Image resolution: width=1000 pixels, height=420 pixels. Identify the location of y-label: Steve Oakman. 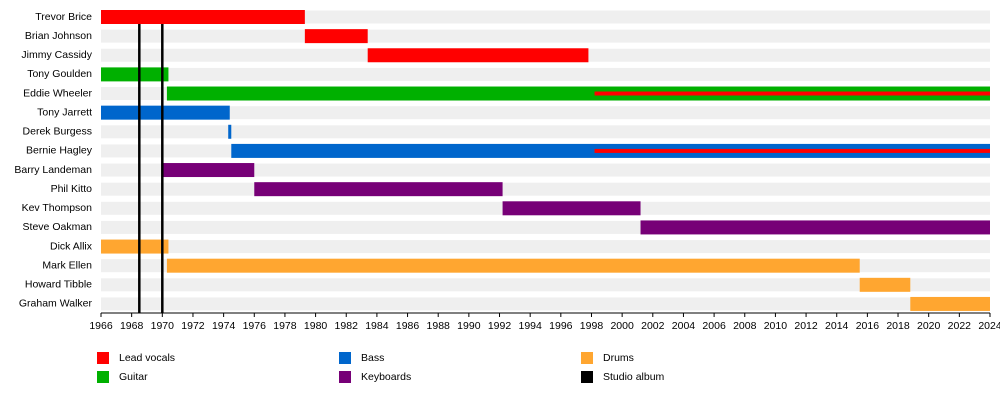
(58, 227).